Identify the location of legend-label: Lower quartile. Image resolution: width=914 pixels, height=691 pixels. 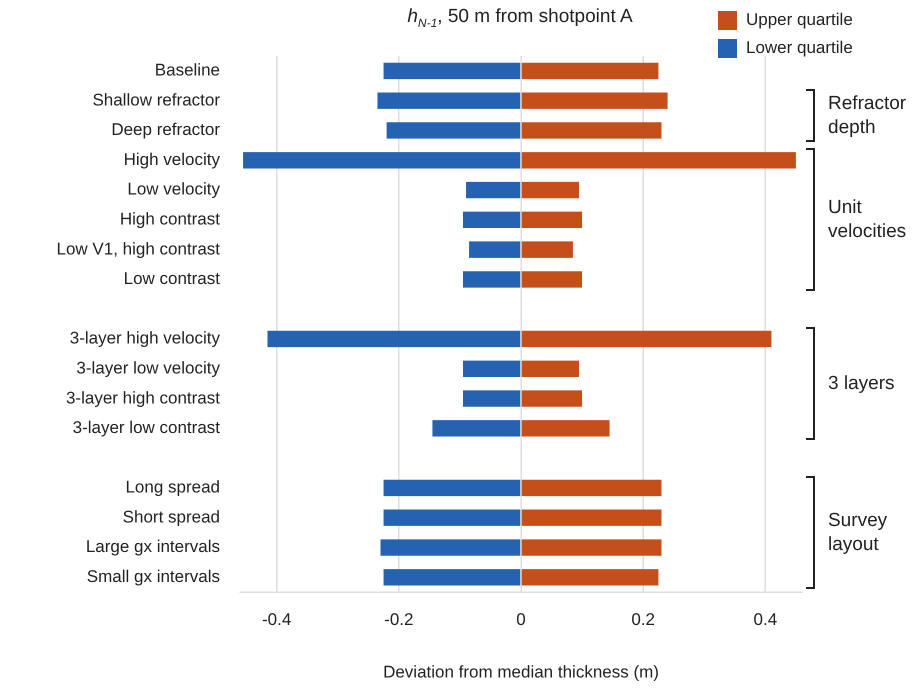
(799, 48).